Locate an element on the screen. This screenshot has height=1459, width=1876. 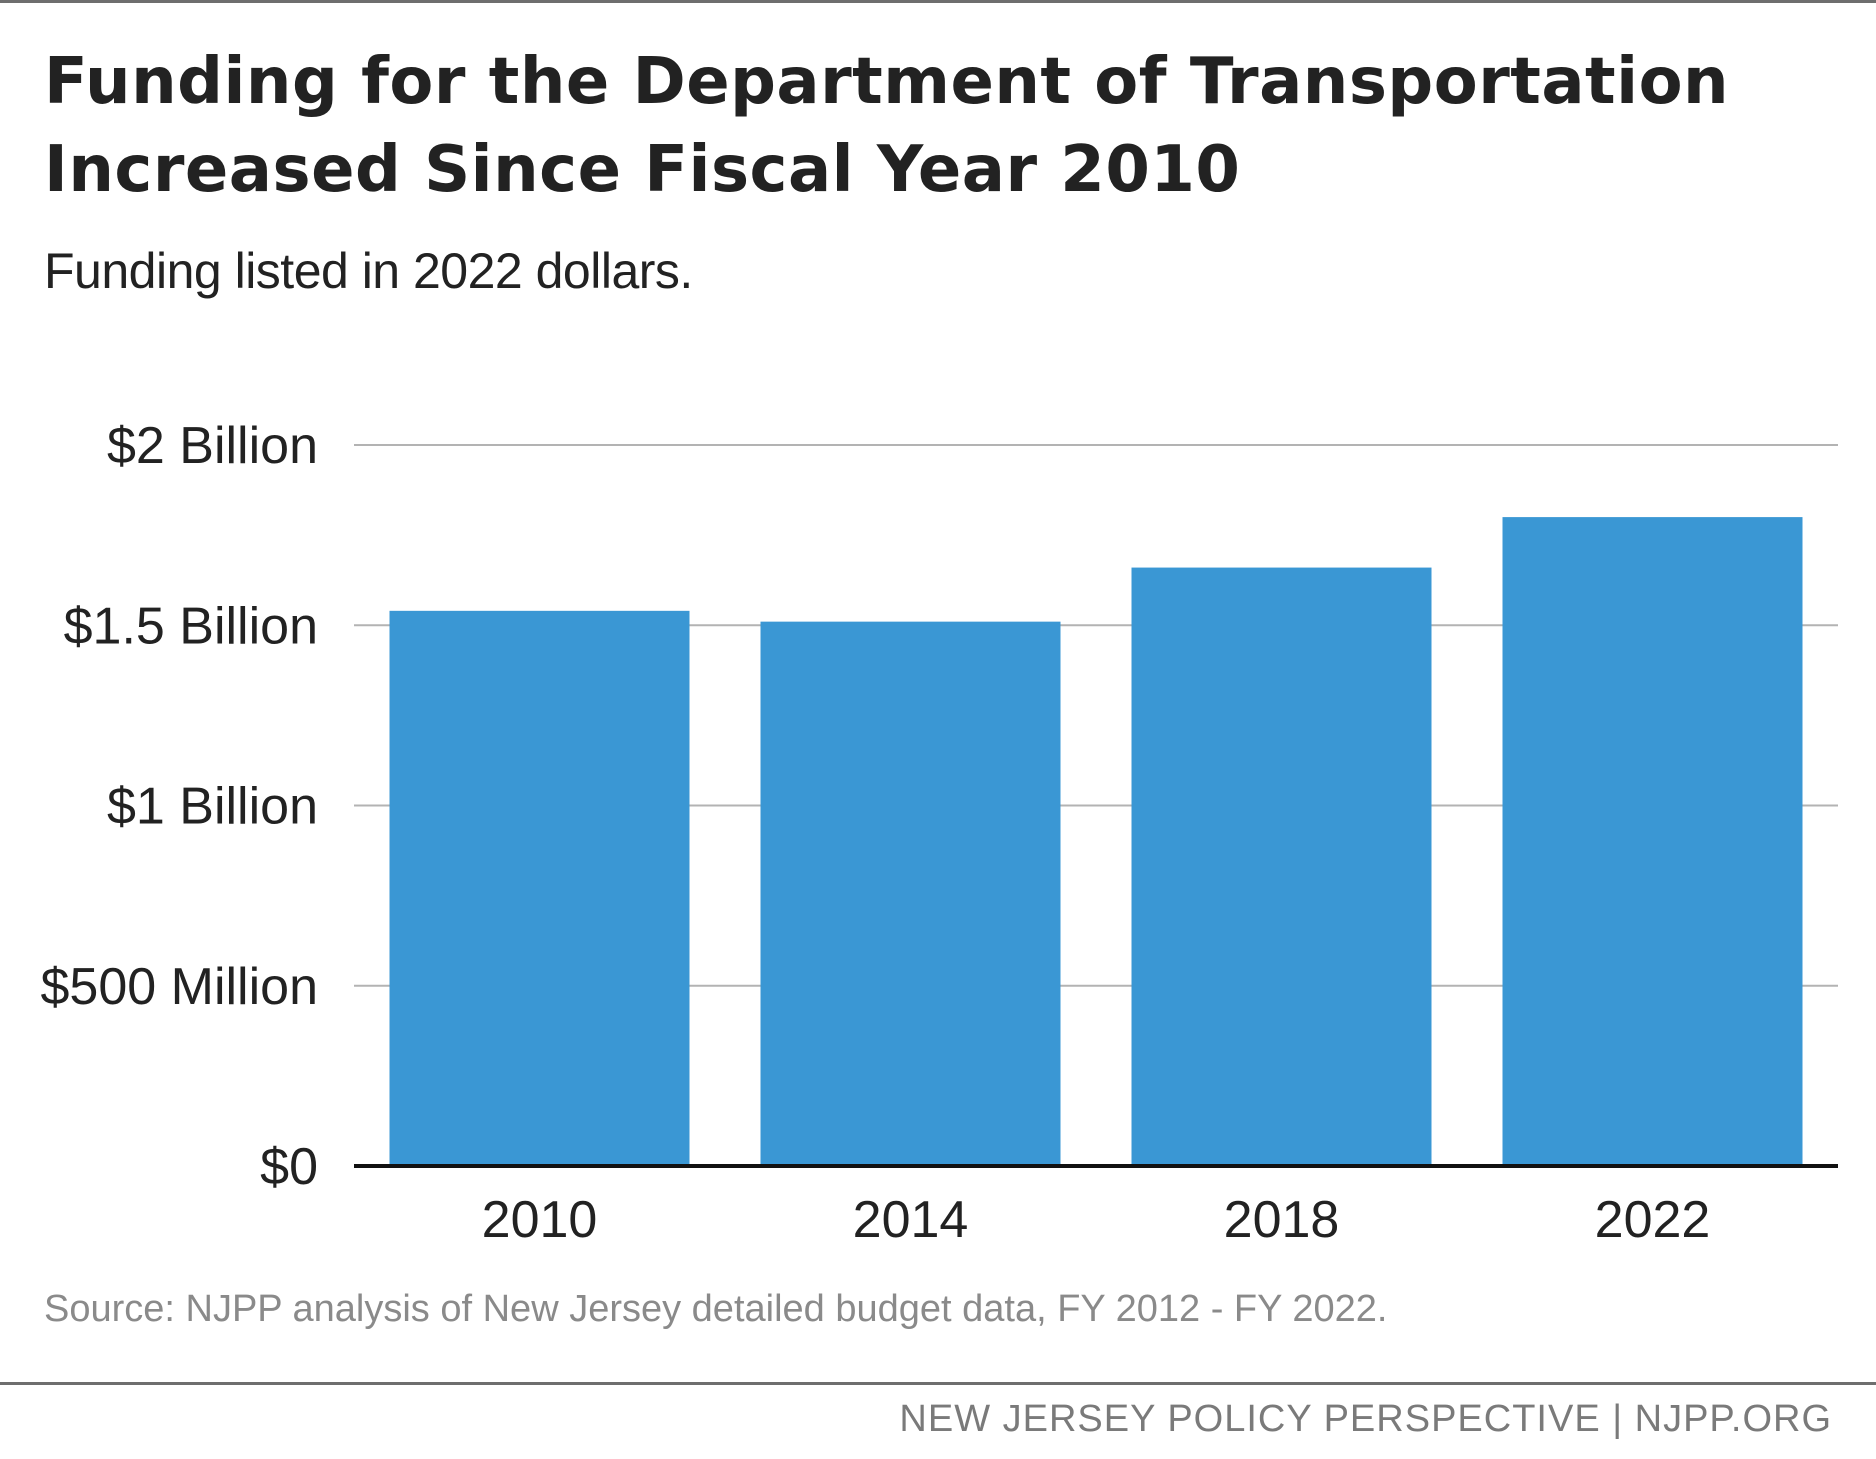
y-tick-label: $500 Million is located at coordinates (180, 987).